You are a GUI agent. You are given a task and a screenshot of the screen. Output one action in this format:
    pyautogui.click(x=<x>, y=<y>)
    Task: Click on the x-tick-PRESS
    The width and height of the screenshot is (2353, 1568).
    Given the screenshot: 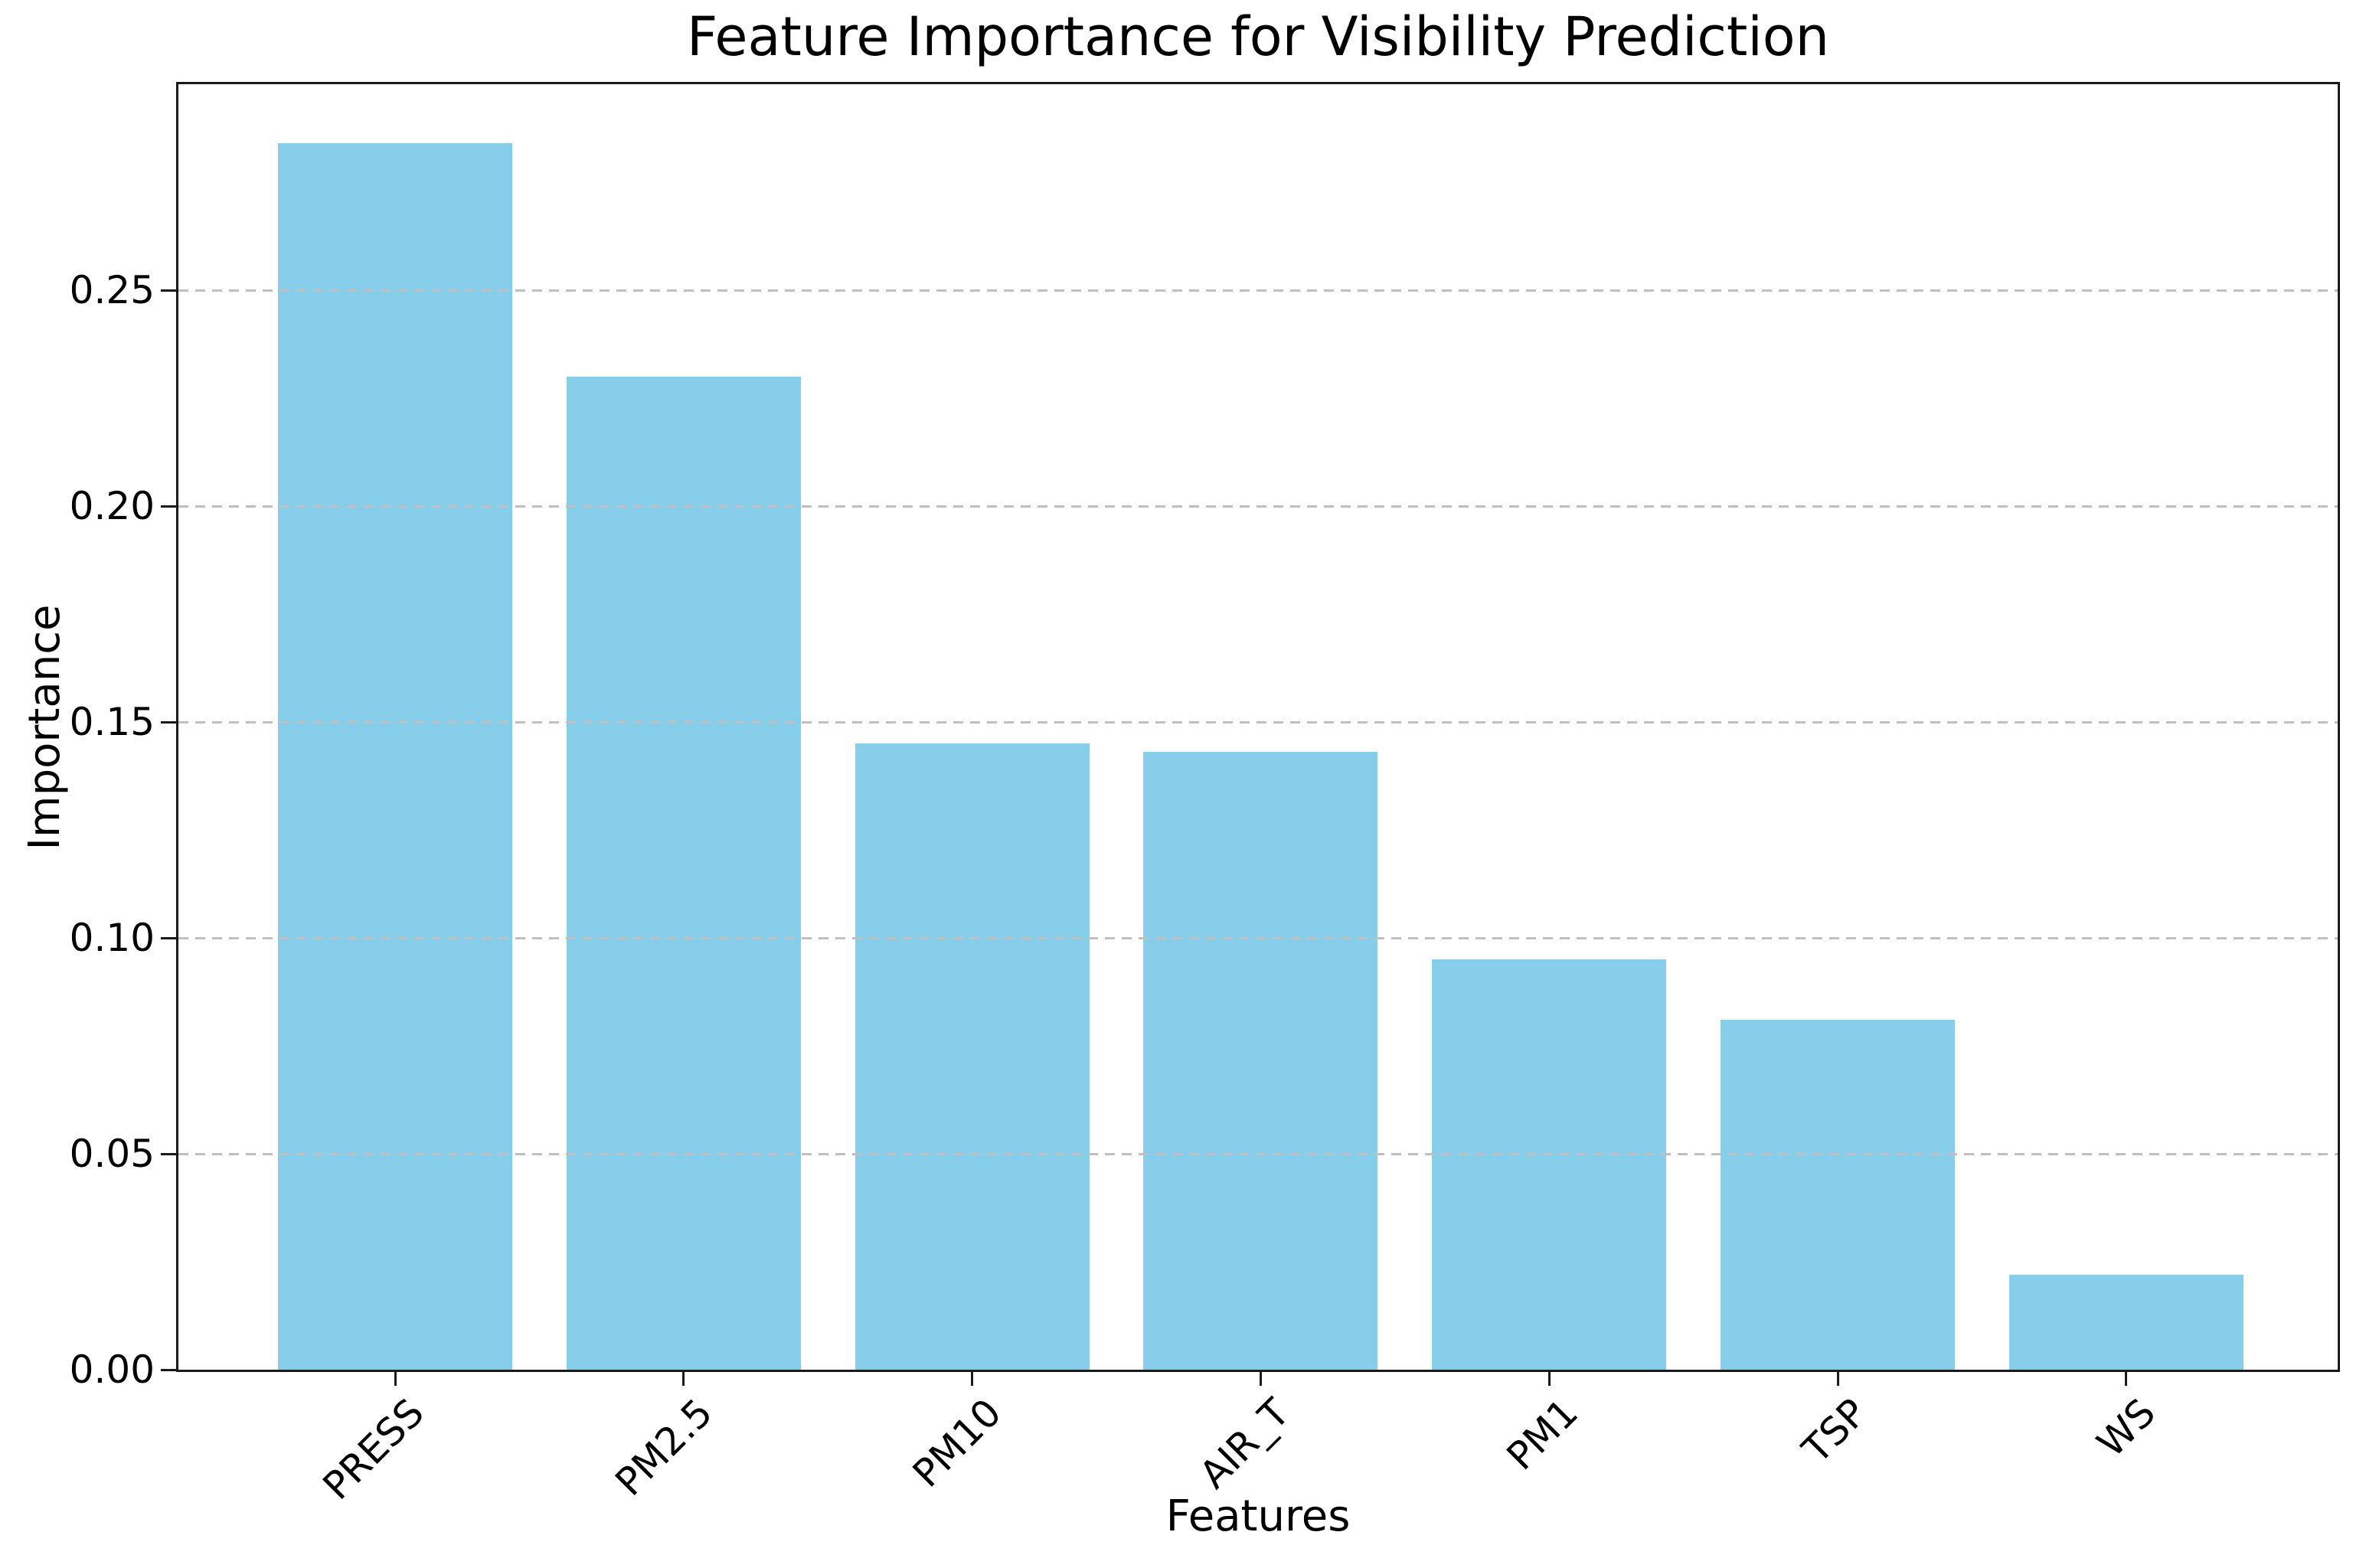 What is the action you would take?
    pyautogui.click(x=395, y=1379)
    